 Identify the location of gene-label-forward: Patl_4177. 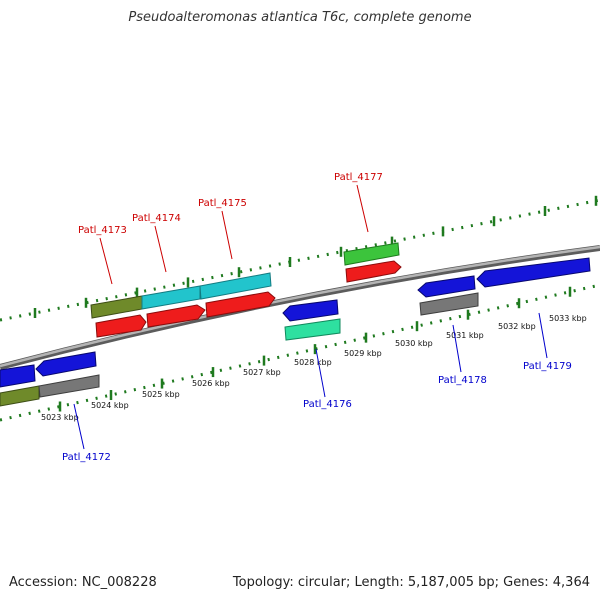
(358, 177).